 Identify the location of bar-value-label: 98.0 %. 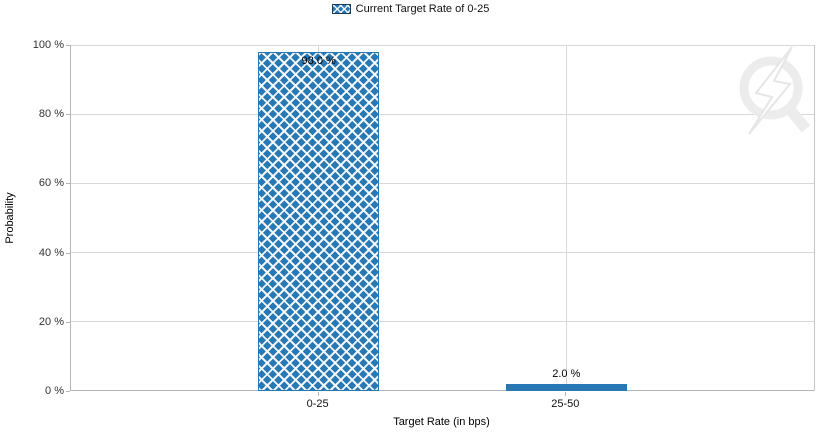
(318, 60).